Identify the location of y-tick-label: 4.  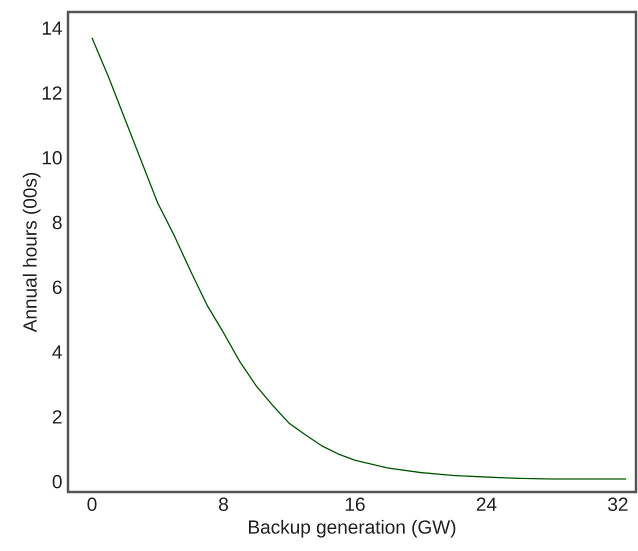
(57, 352).